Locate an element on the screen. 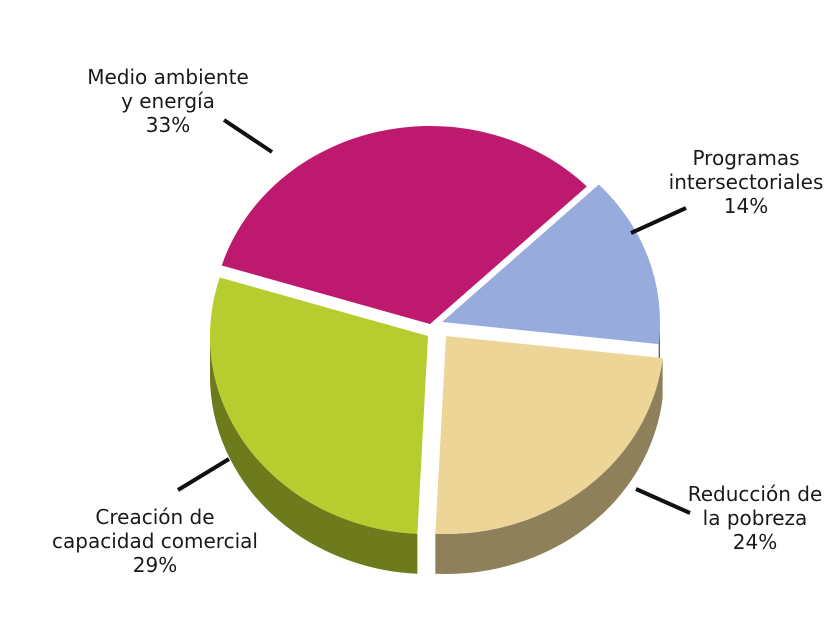  slice-label-line: y energía is located at coordinates (168, 101).